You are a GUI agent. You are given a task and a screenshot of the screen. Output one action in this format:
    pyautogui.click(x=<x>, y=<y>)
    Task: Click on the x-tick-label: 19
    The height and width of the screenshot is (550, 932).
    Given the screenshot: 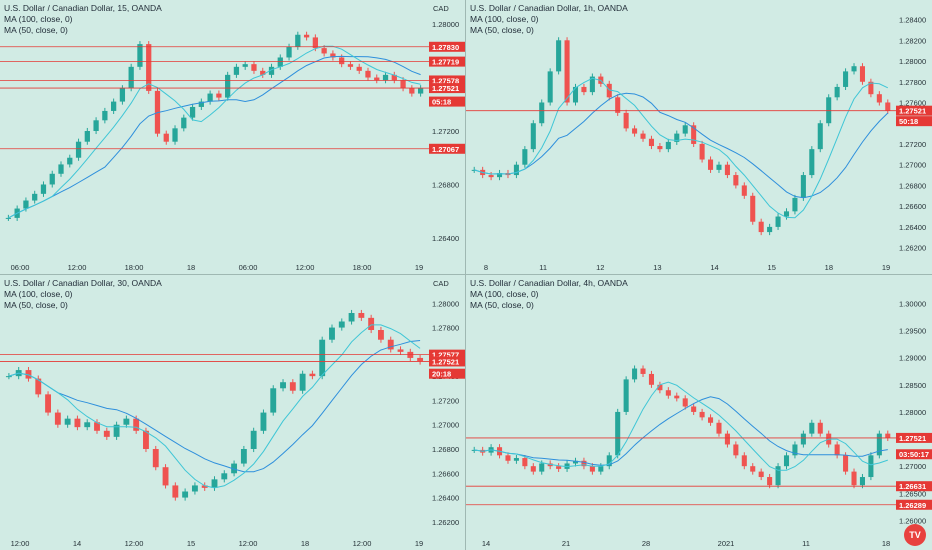 What is the action you would take?
    pyautogui.click(x=419, y=543)
    